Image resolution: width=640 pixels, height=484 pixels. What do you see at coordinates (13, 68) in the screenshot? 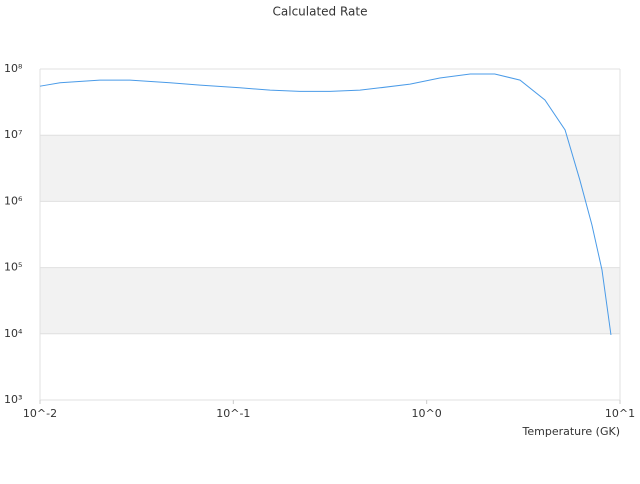
I see `y-tick-label: 10⁸` at bounding box center [13, 68].